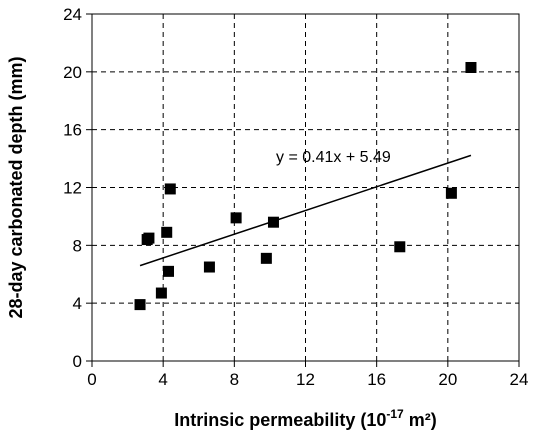 This screenshot has width=543, height=436. What do you see at coordinates (280, 420) in the screenshot?
I see `x-axis-title-main: Intrinsic permeability (10` at bounding box center [280, 420].